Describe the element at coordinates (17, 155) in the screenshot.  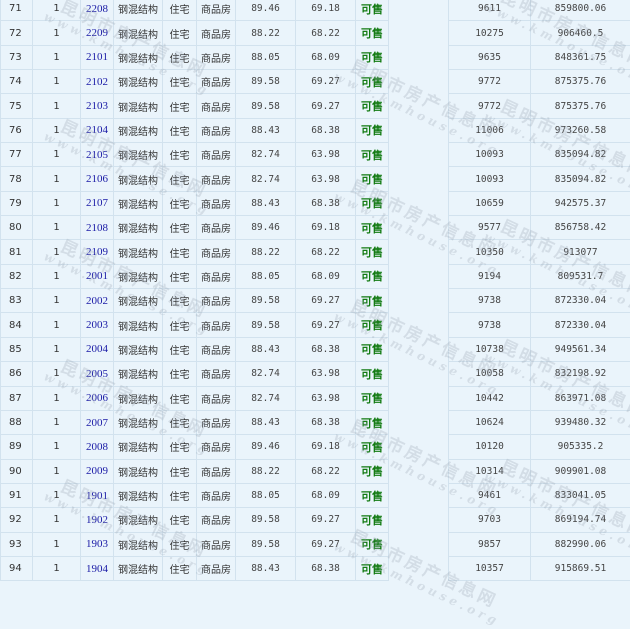
I see `row-number-cell: 77` at that location.